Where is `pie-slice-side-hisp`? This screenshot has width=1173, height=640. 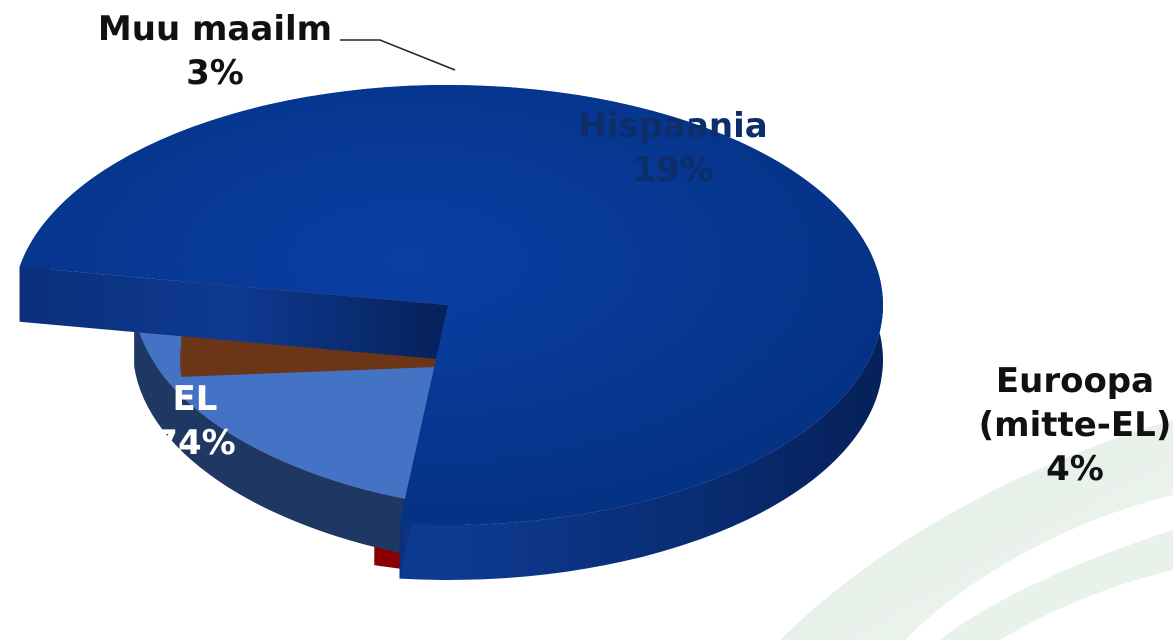 pie-slice-side-hisp is located at coordinates (287, 436).